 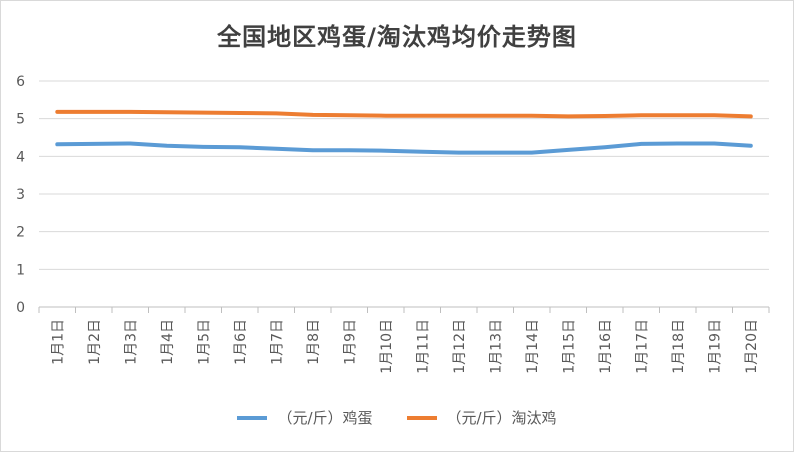 What do you see at coordinates (241, 342) in the screenshot?
I see `x-tick-label: 1月6日` at bounding box center [241, 342].